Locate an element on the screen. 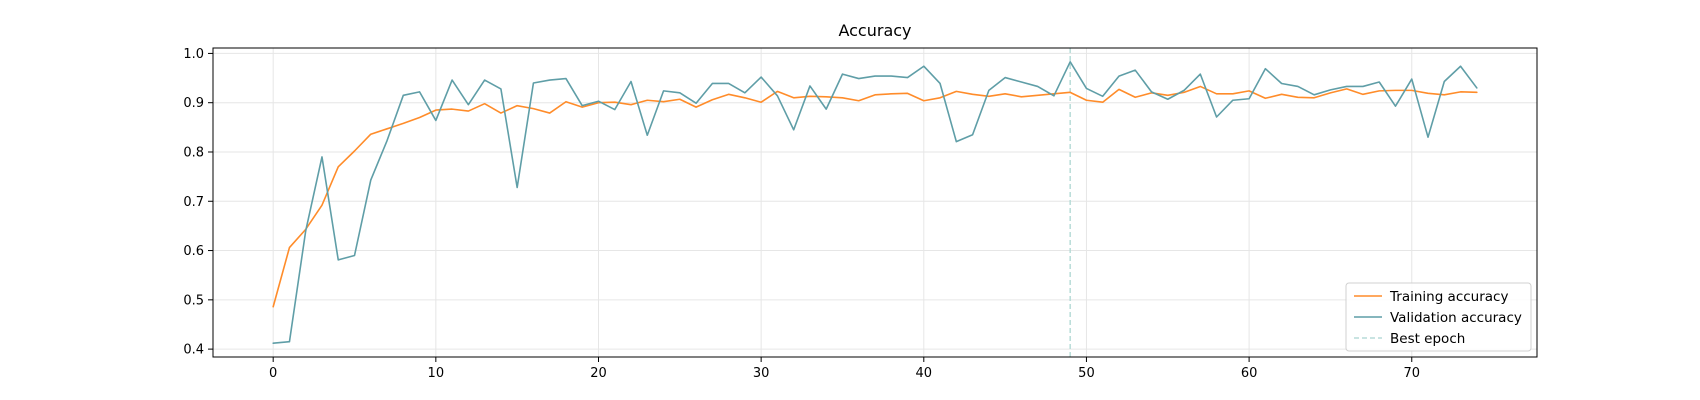  x-tick-label: 70 is located at coordinates (1411, 373).